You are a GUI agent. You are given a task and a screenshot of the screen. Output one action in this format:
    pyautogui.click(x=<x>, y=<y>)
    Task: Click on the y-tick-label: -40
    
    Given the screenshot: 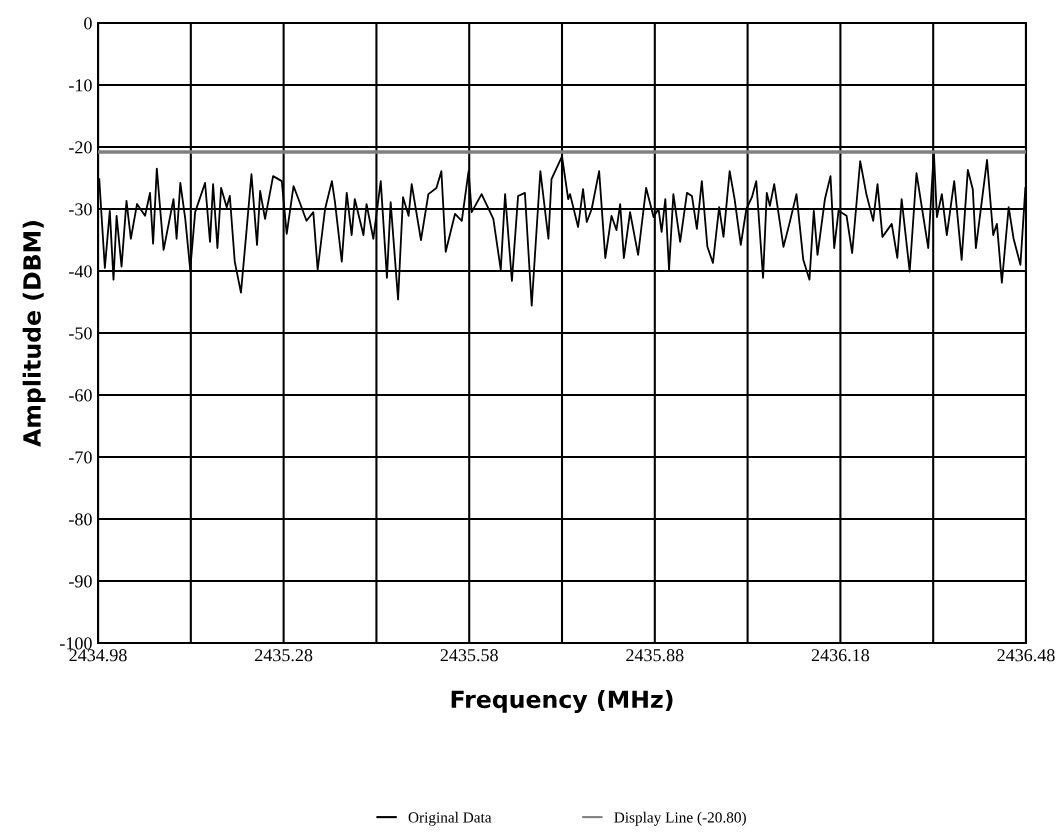 What is the action you would take?
    pyautogui.click(x=80, y=271)
    